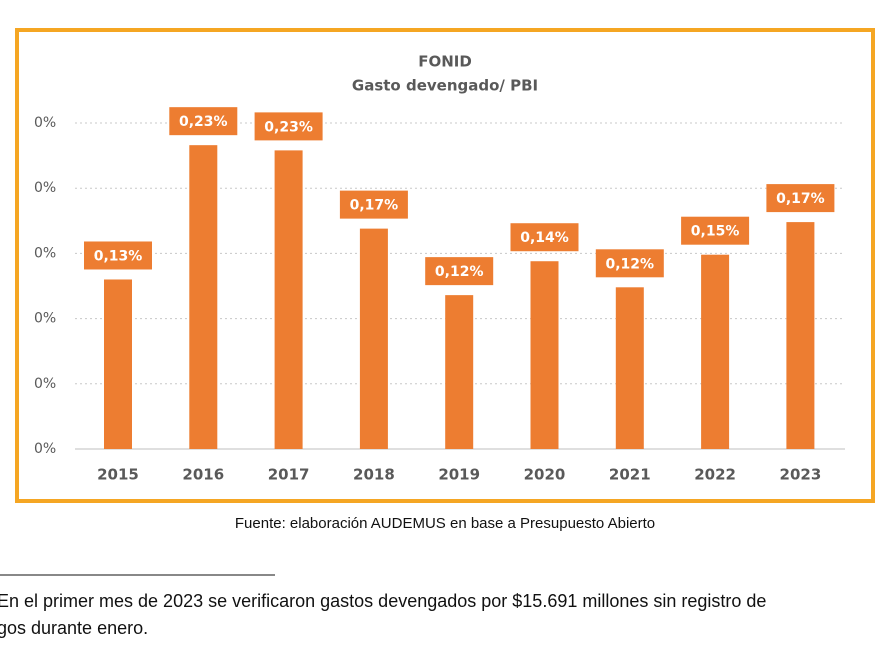  Describe the element at coordinates (801, 475) in the screenshot. I see `x-tick-label: 2023` at that location.